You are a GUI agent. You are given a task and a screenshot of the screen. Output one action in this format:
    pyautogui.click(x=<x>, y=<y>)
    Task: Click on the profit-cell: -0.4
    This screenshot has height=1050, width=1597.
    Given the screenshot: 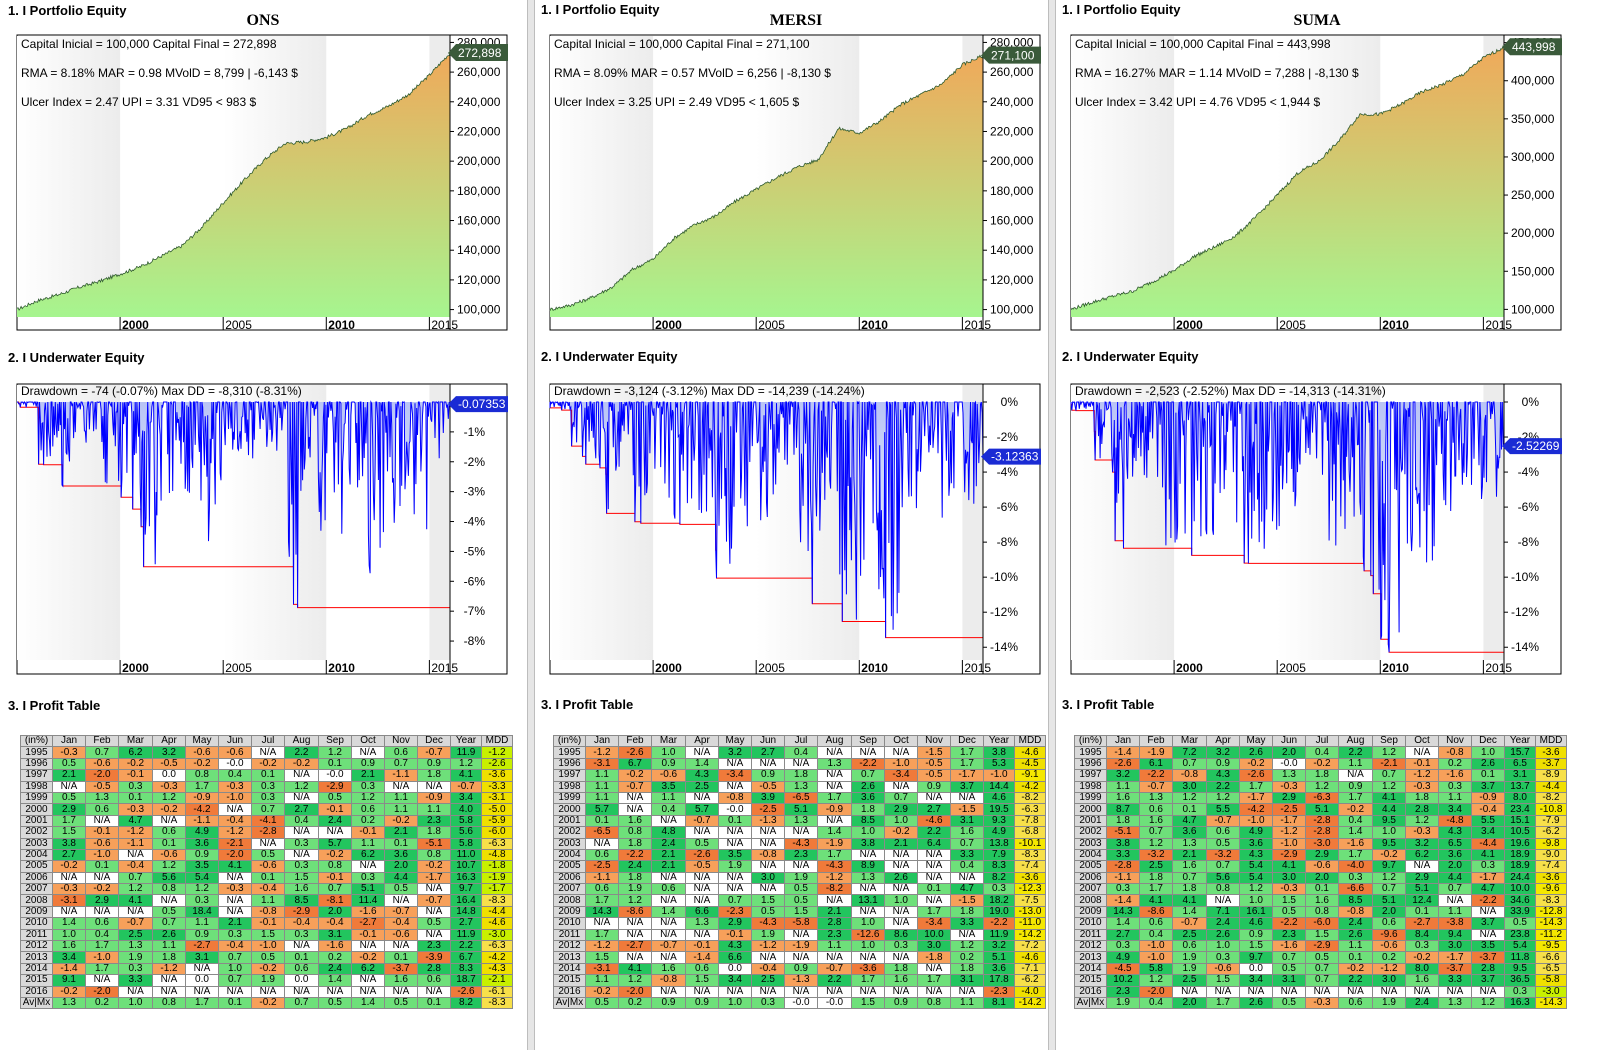 What is the action you would take?
    pyautogui.click(x=1488, y=809)
    